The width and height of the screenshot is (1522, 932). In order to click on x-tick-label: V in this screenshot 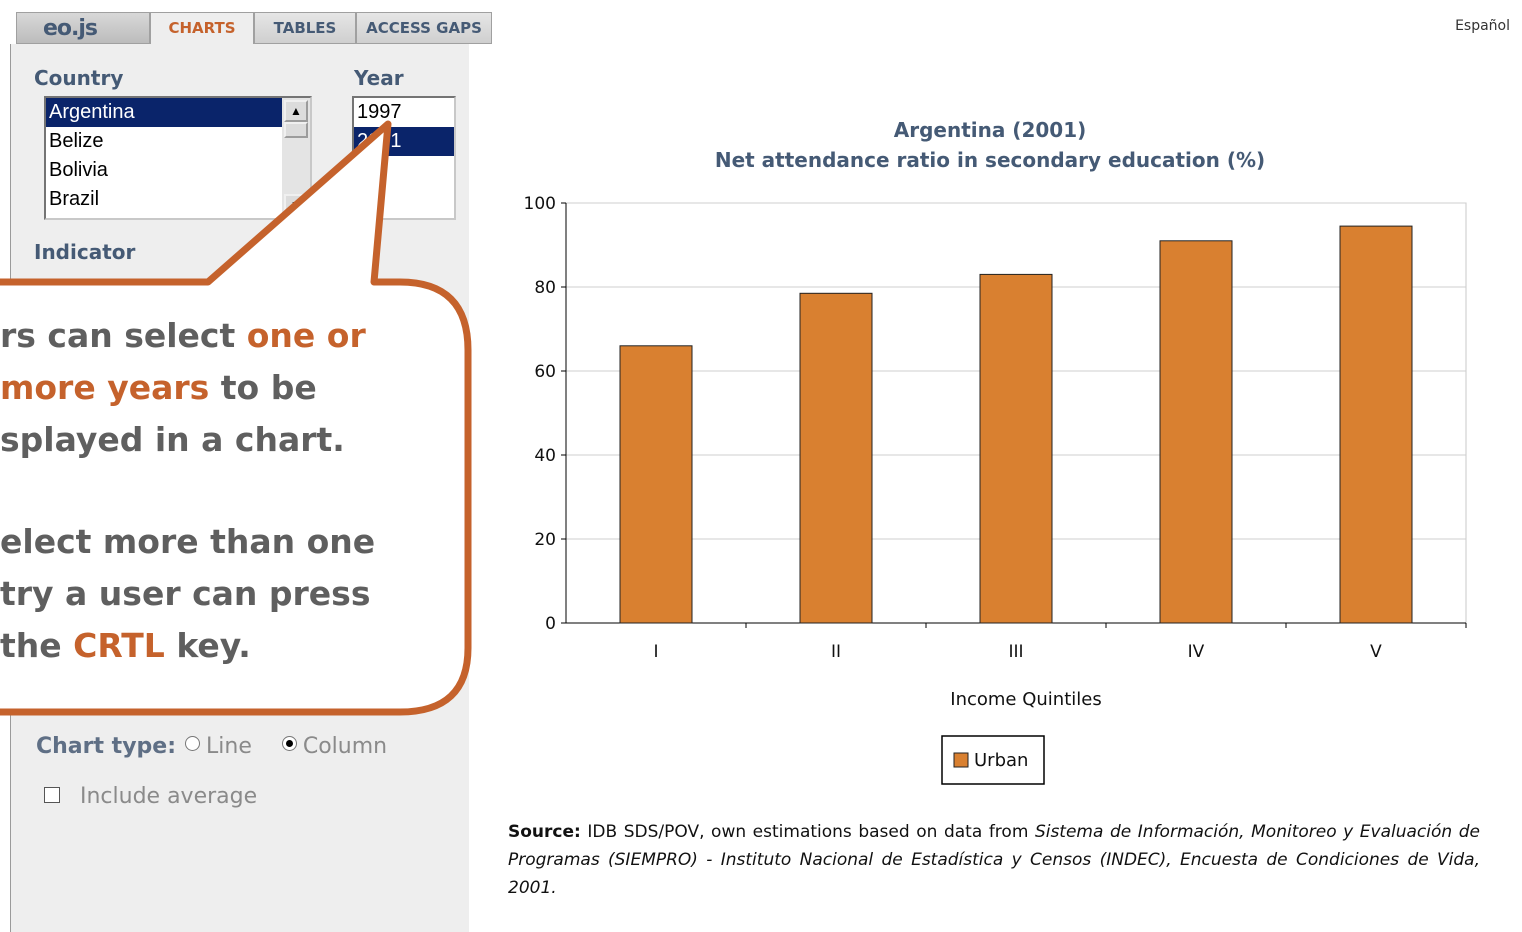, I will do `click(1376, 652)`.